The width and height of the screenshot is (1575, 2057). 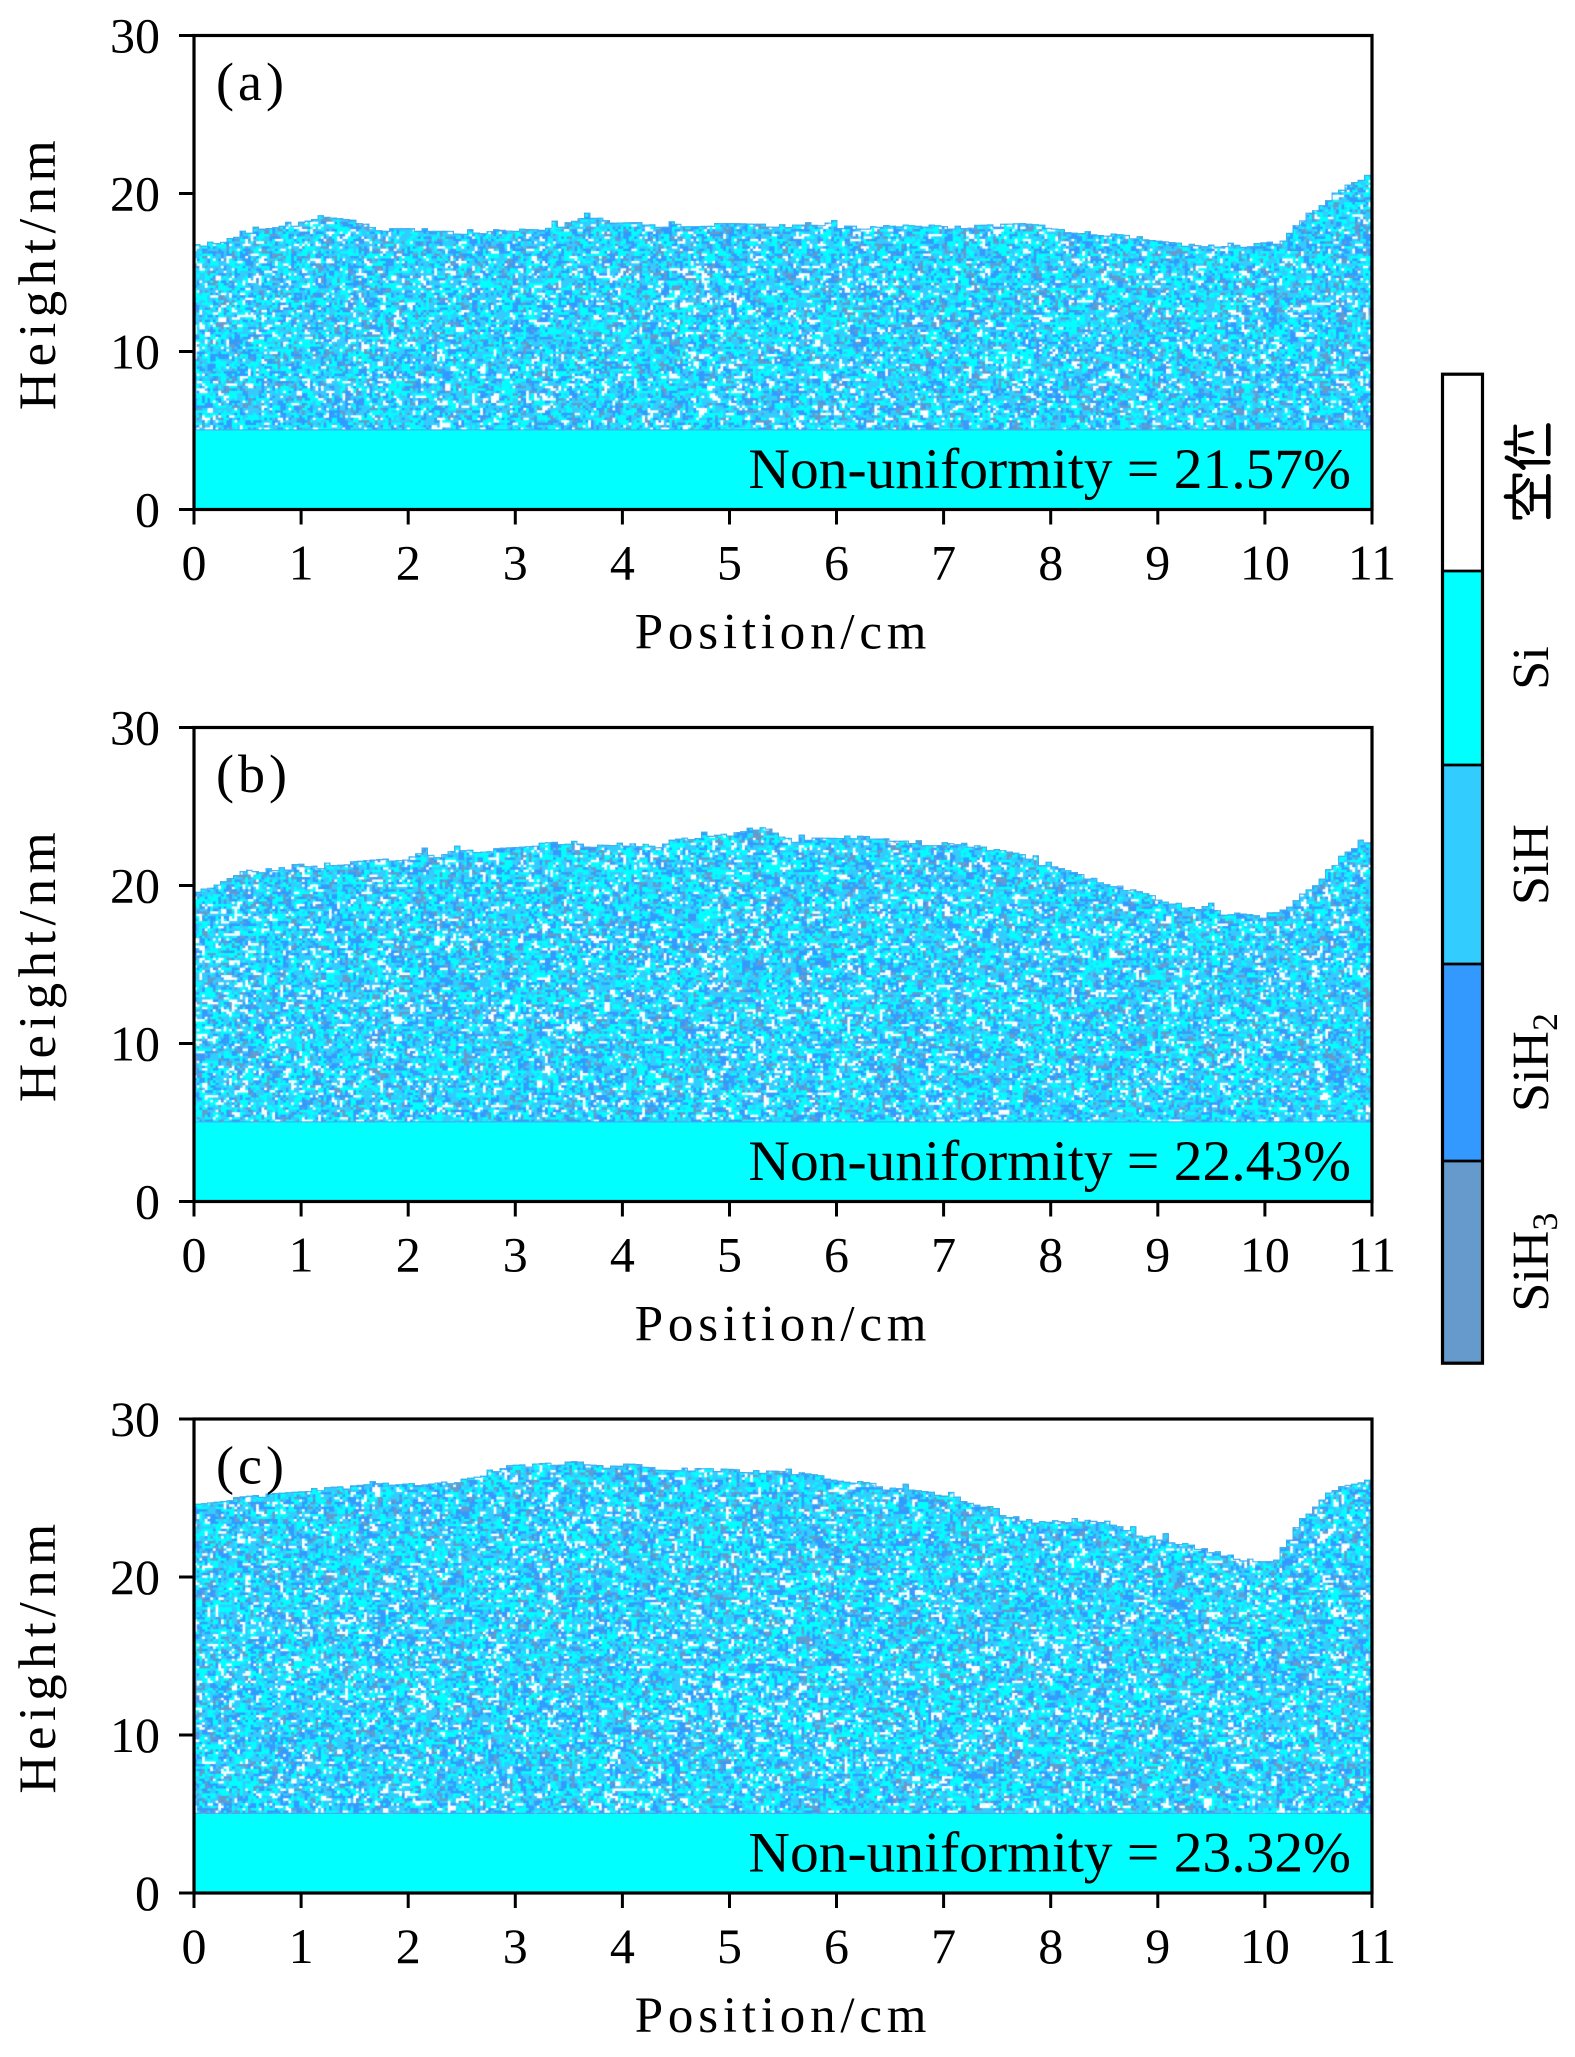 I want to click on svg-text: Non-uniformity = 22.43%, so click(x=1049, y=1161).